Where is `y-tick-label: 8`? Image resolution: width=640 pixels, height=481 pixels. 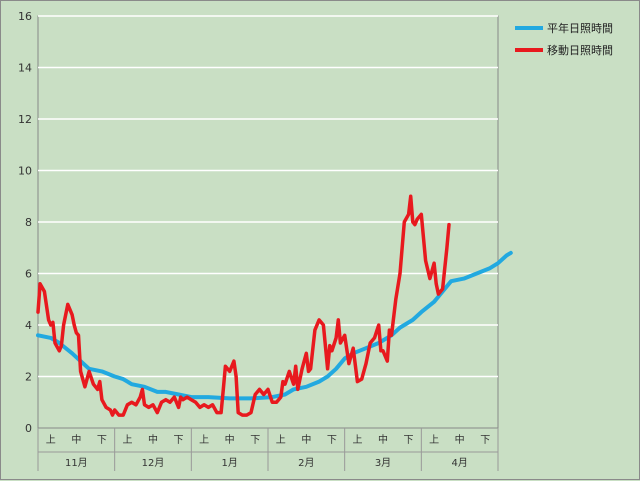 y-tick-label: 8 is located at coordinates (28, 222).